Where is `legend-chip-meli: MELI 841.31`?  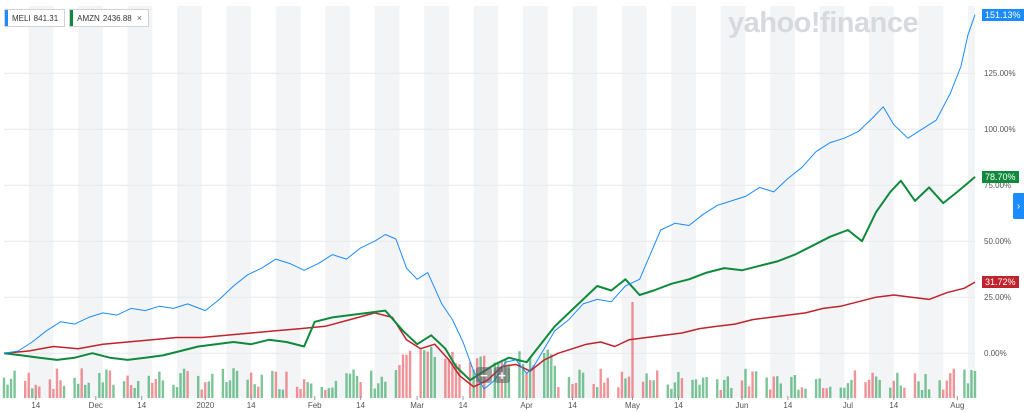
legend-chip-meli: MELI 841.31 is located at coordinates (35, 18).